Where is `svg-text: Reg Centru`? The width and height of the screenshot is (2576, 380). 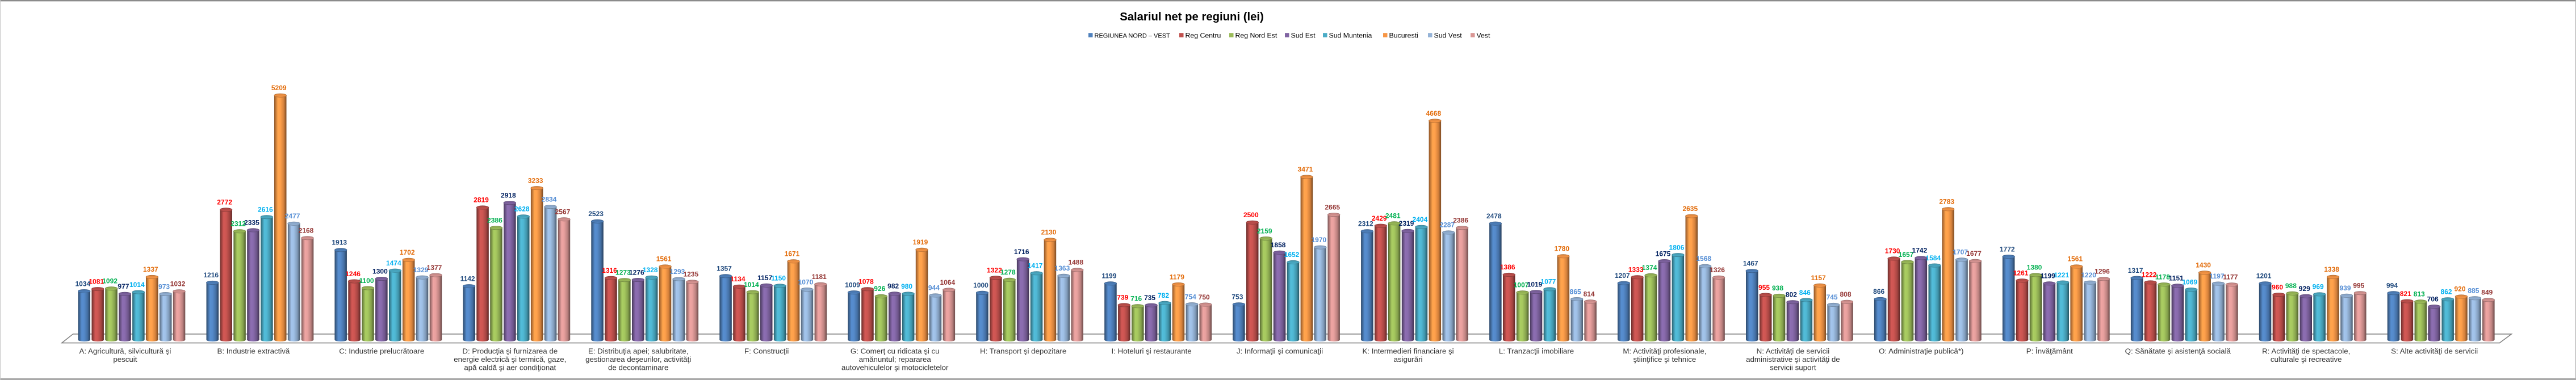 svg-text: Reg Centru is located at coordinates (1203, 35).